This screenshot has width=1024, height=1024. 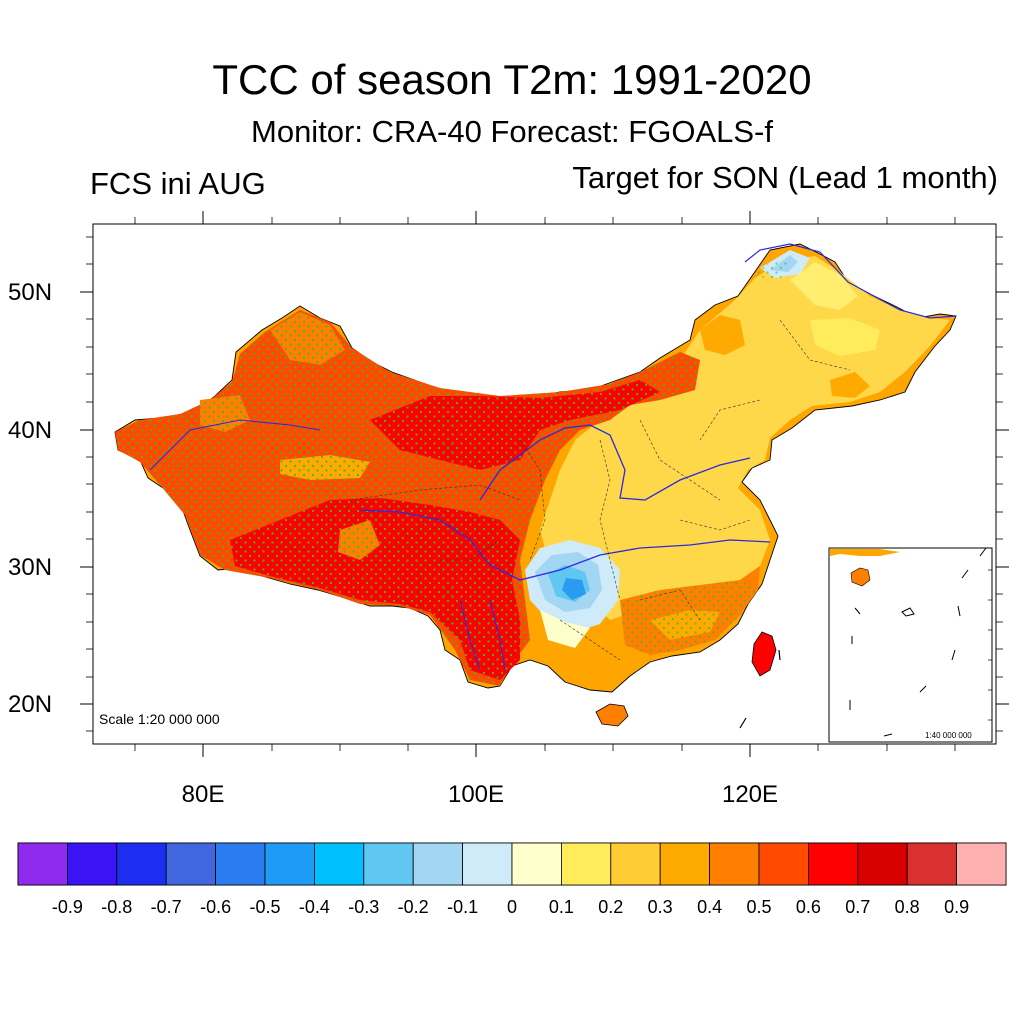 What do you see at coordinates (413, 907) in the screenshot?
I see `colorbar-tick-label: -0.2` at bounding box center [413, 907].